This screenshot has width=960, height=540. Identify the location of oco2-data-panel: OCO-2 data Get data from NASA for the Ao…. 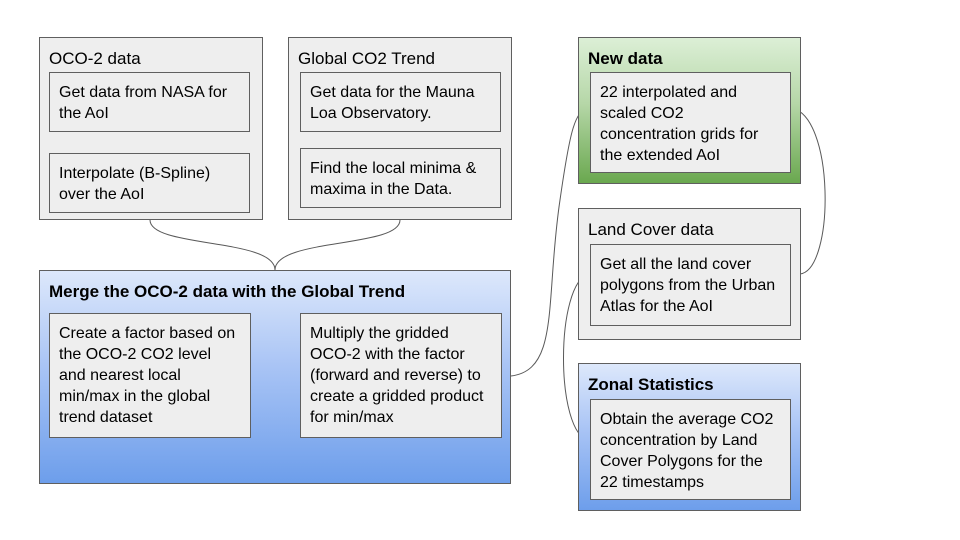
(151, 128).